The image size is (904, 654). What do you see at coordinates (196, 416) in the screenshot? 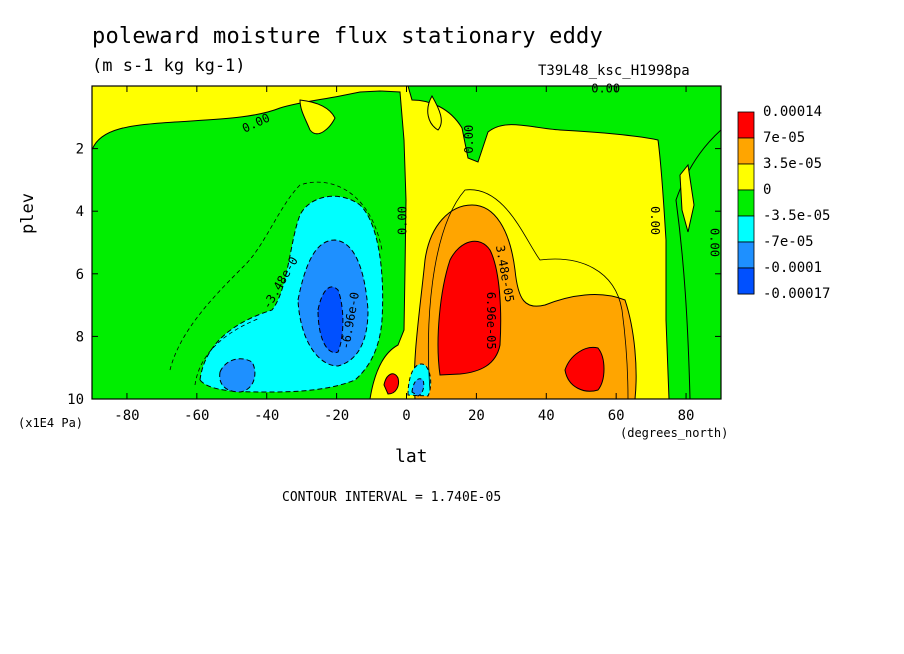
I see `x-tick-label: -60` at bounding box center [196, 416].